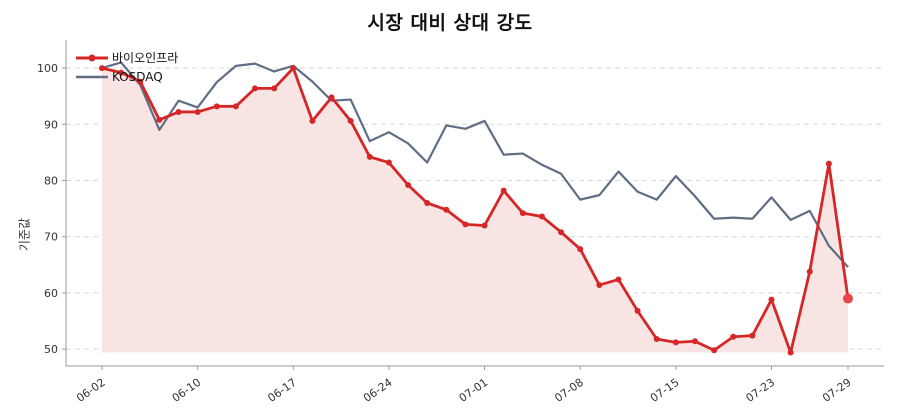 The height and width of the screenshot is (420, 900). I want to click on legend-item-stock: 바이오인프라, so click(127, 57).